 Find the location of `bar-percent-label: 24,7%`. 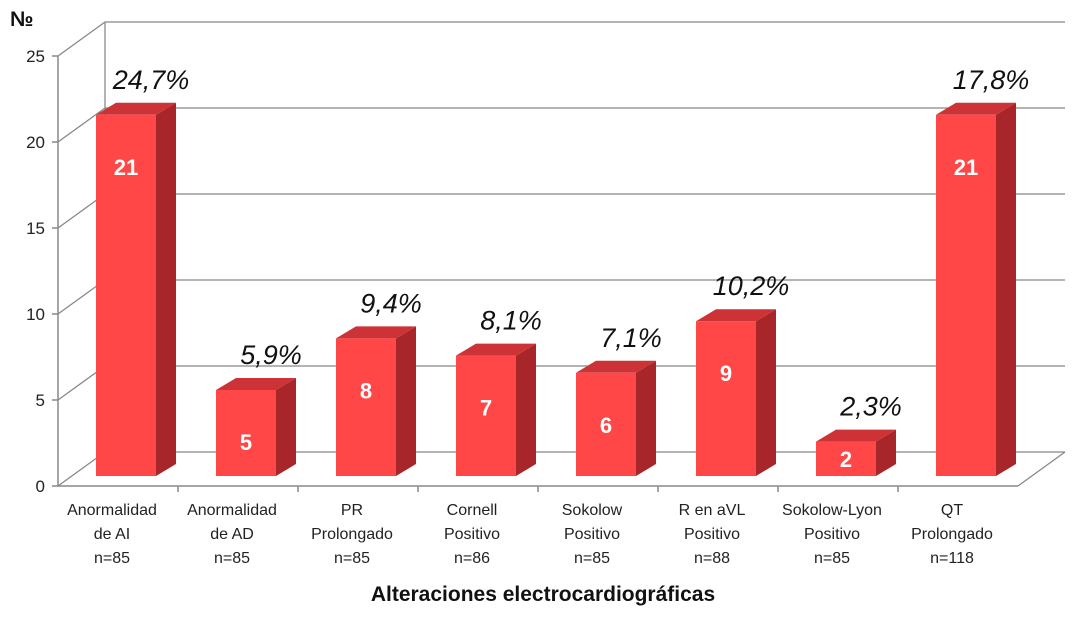

bar-percent-label: 24,7% is located at coordinates (151, 80).